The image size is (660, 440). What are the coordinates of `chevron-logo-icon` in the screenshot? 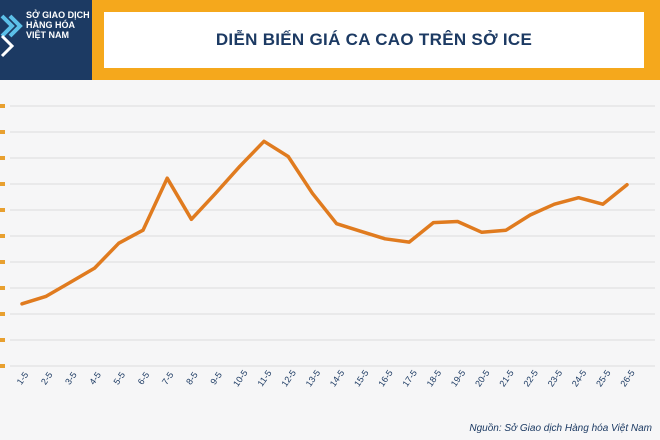 It's located at (11, 36).